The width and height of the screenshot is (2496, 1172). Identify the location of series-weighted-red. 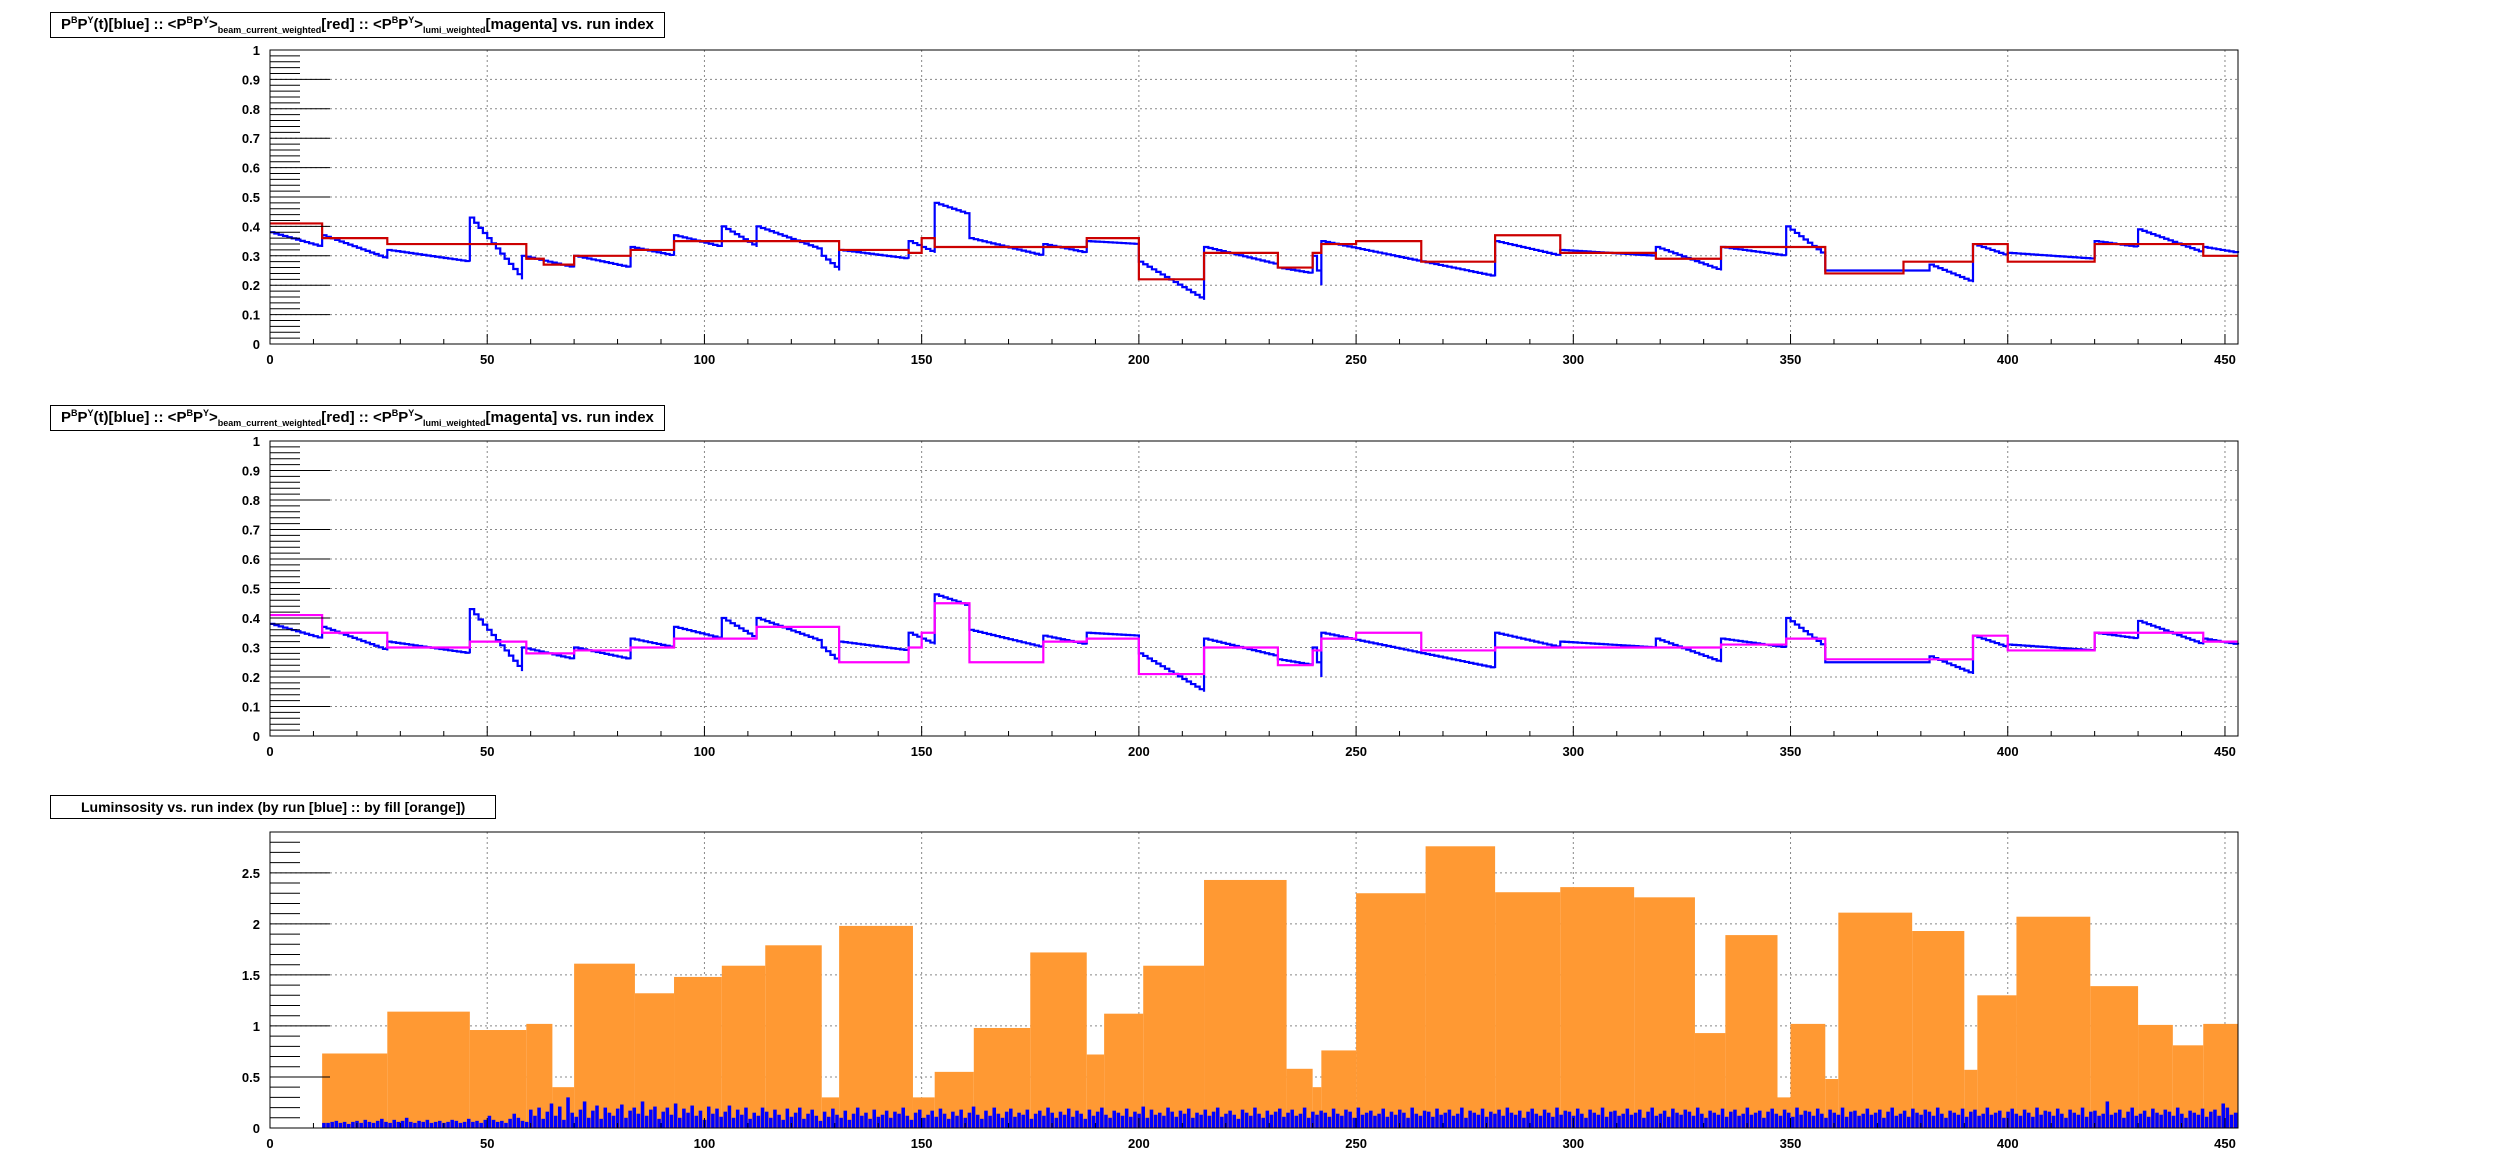
(1254, 251).